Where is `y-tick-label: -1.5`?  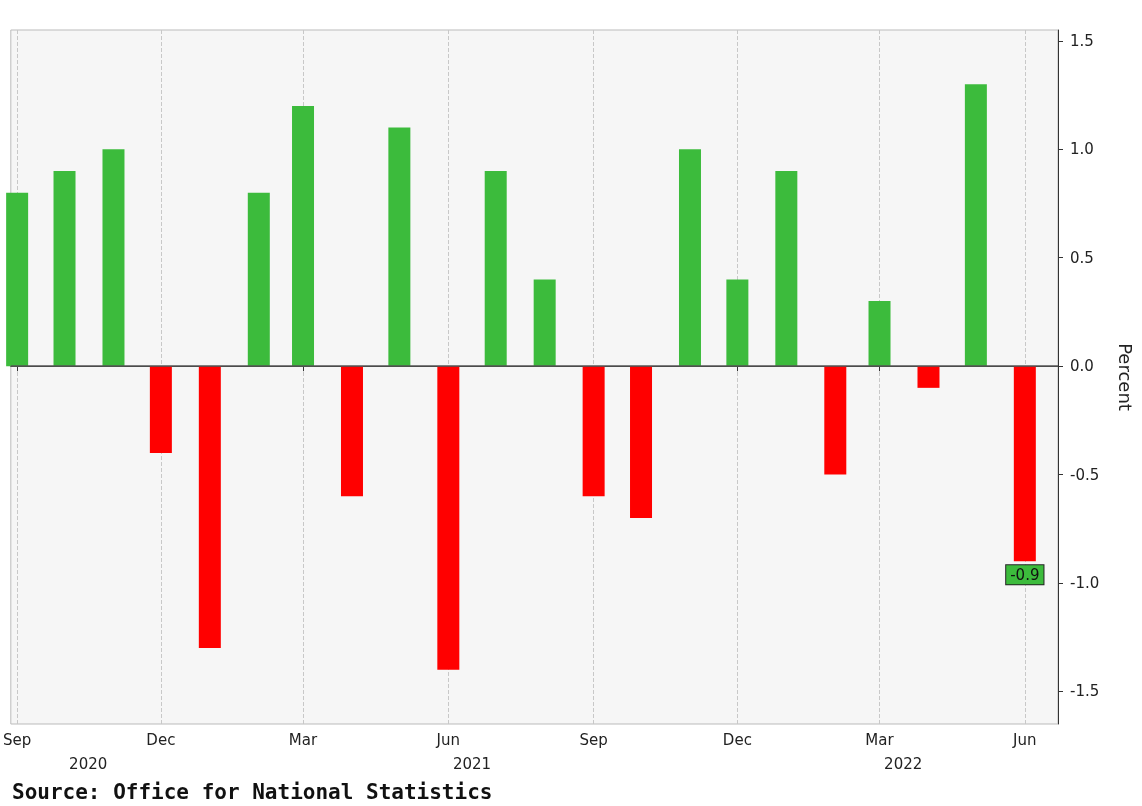
y-tick-label: -1.5 is located at coordinates (1085, 691).